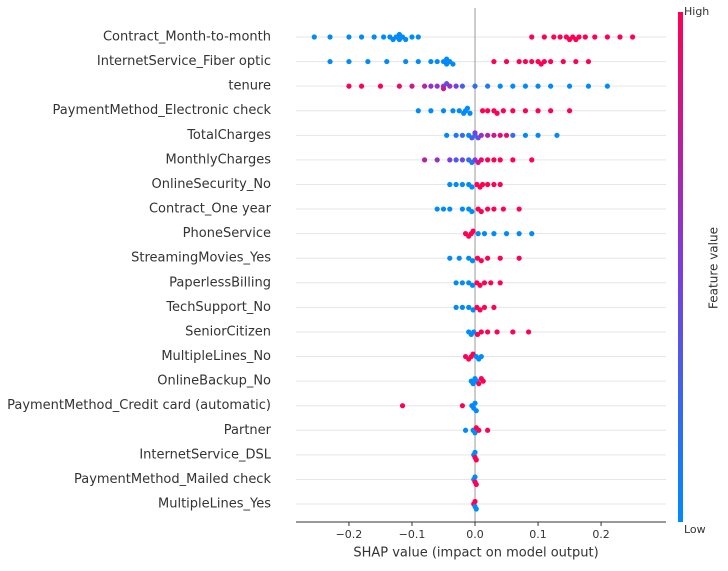 This screenshot has height=571, width=728. Describe the element at coordinates (227, 233) in the screenshot. I see `feature-label: PhoneService` at that location.